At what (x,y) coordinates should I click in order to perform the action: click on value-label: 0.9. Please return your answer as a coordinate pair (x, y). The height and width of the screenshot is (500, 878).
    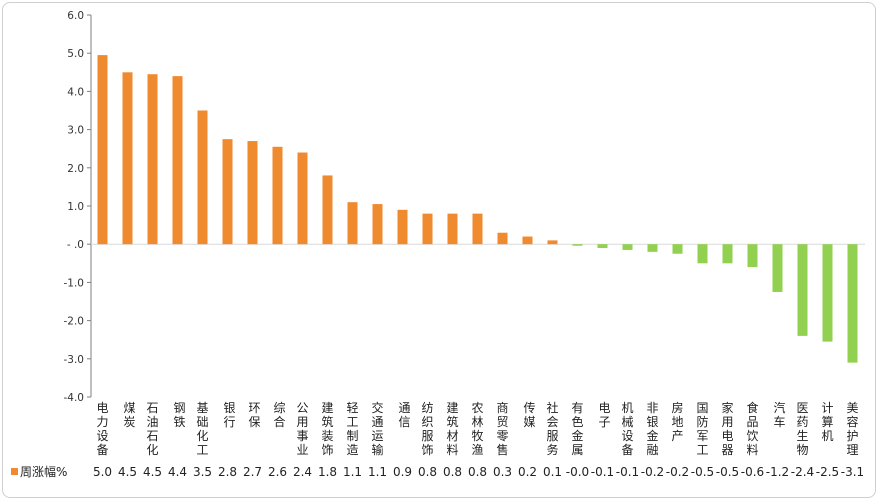
    Looking at the image, I should click on (402, 472).